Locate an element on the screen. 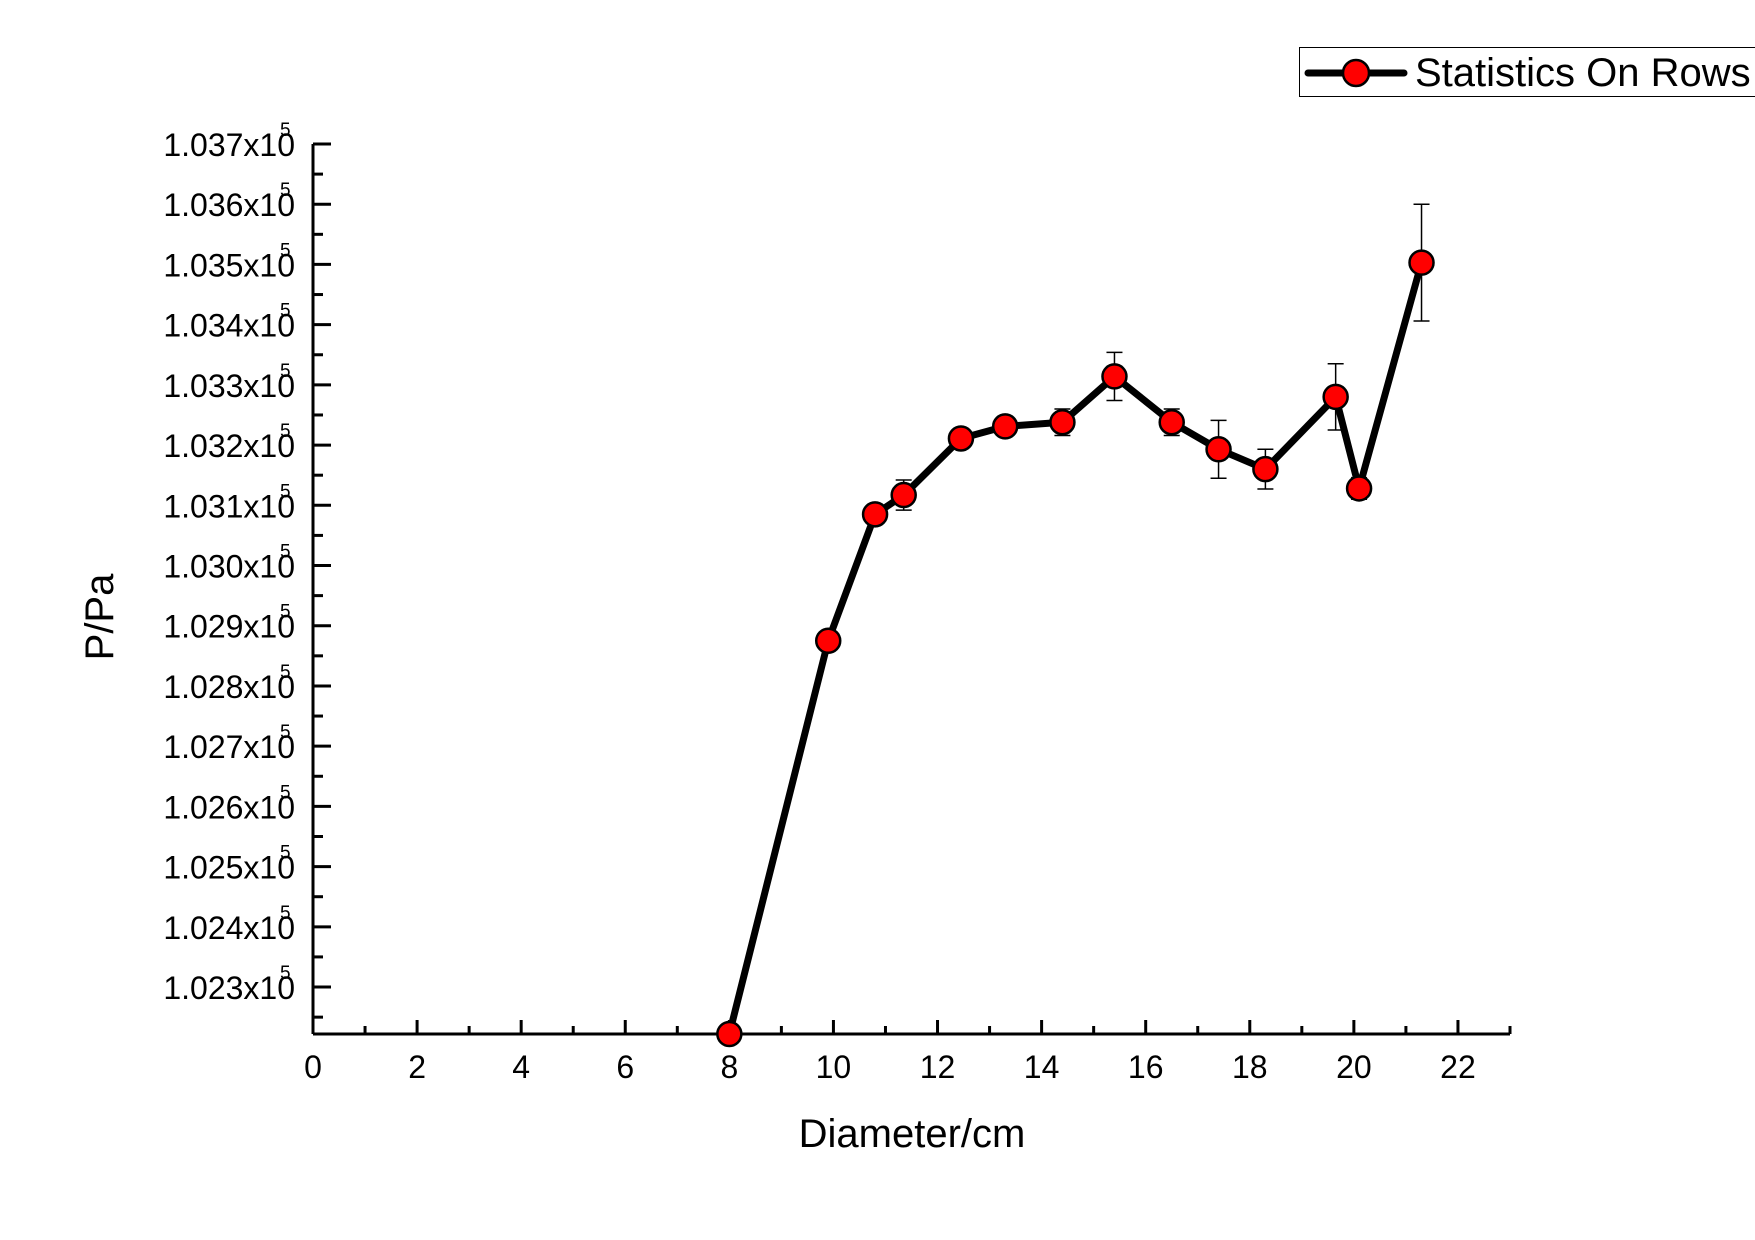 Image resolution: width=1755 pixels, height=1240 pixels. x-tick-label: 6 is located at coordinates (625, 1067).